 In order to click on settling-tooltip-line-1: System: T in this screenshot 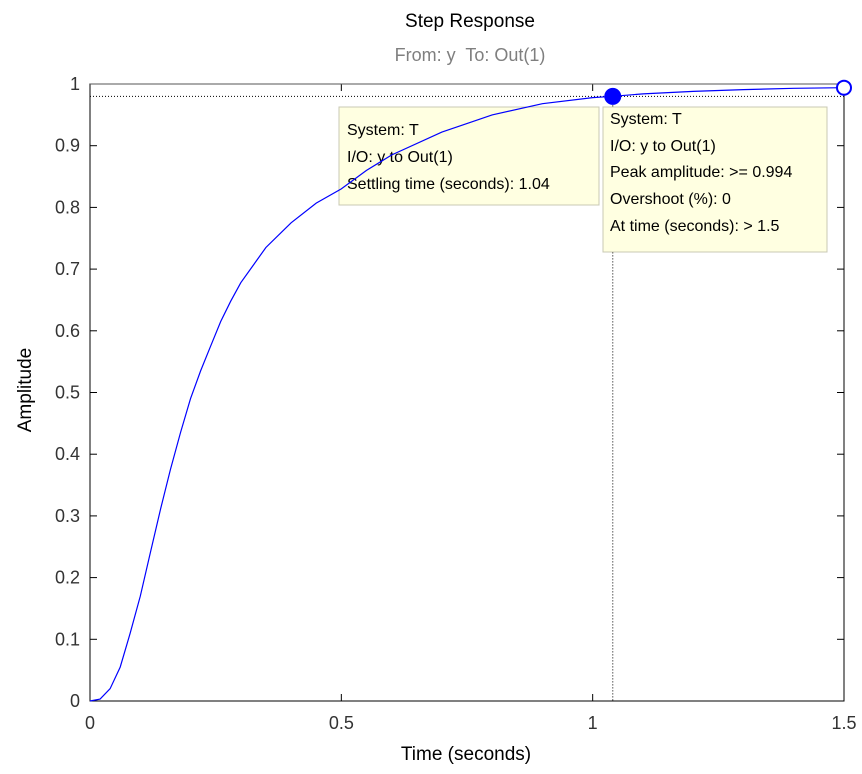, I will do `click(383, 130)`.